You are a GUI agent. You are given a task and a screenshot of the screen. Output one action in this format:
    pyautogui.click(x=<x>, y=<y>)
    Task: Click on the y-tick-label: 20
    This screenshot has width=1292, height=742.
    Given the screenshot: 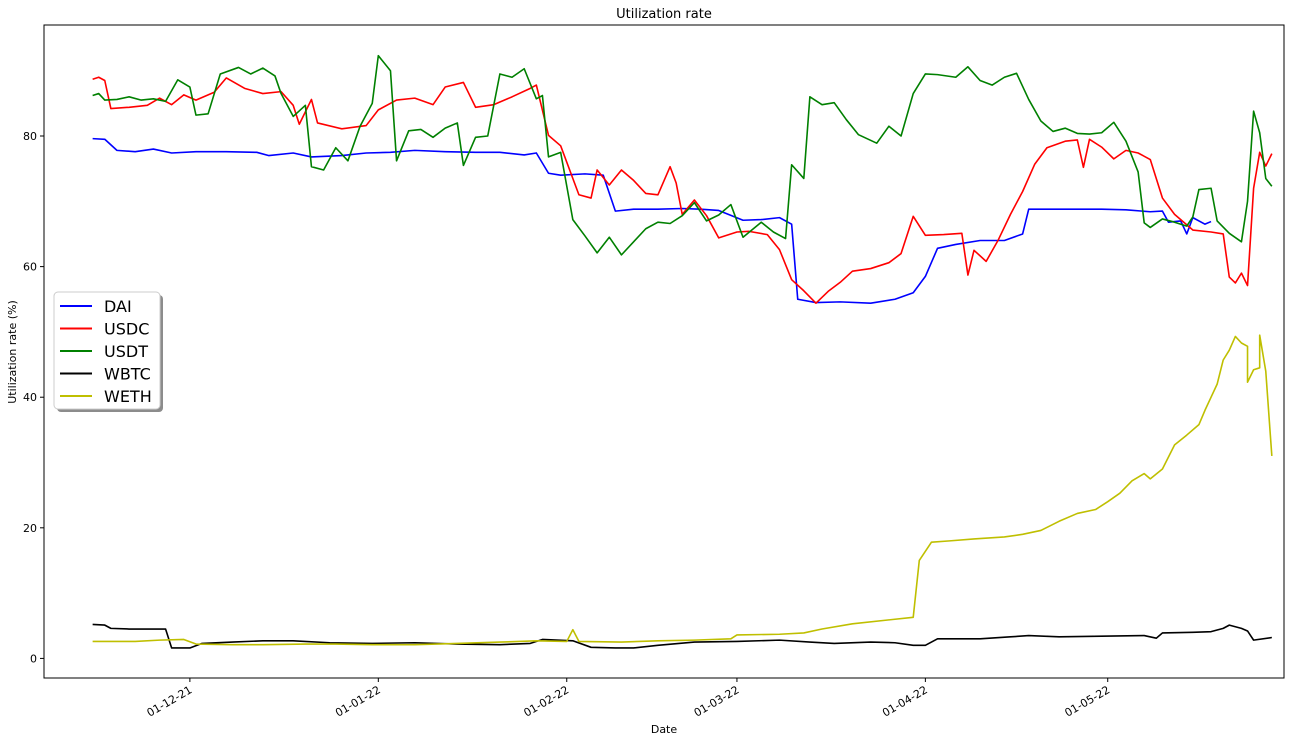 What is the action you would take?
    pyautogui.click(x=30, y=528)
    